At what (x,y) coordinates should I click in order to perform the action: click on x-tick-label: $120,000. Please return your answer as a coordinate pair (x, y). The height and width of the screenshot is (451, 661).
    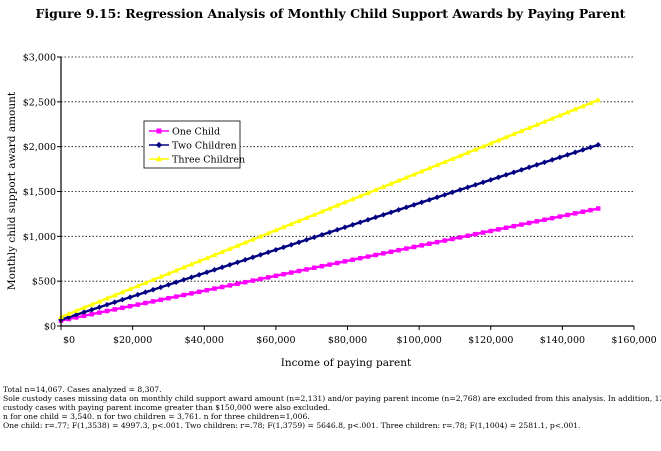
    Looking at the image, I should click on (490, 340).